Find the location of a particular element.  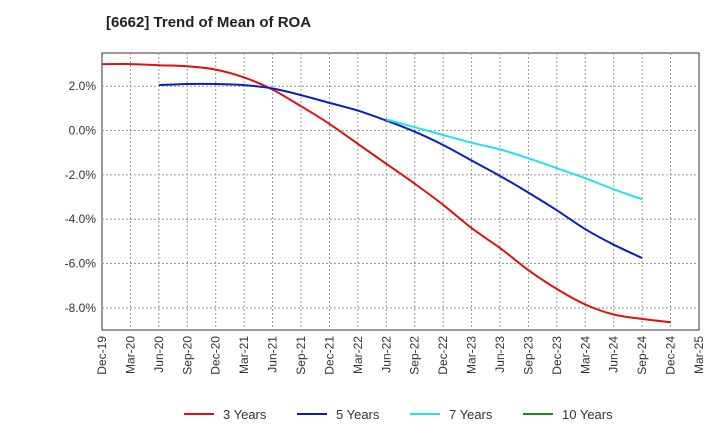

legend-label-10-years: 10 Years is located at coordinates (587, 414).